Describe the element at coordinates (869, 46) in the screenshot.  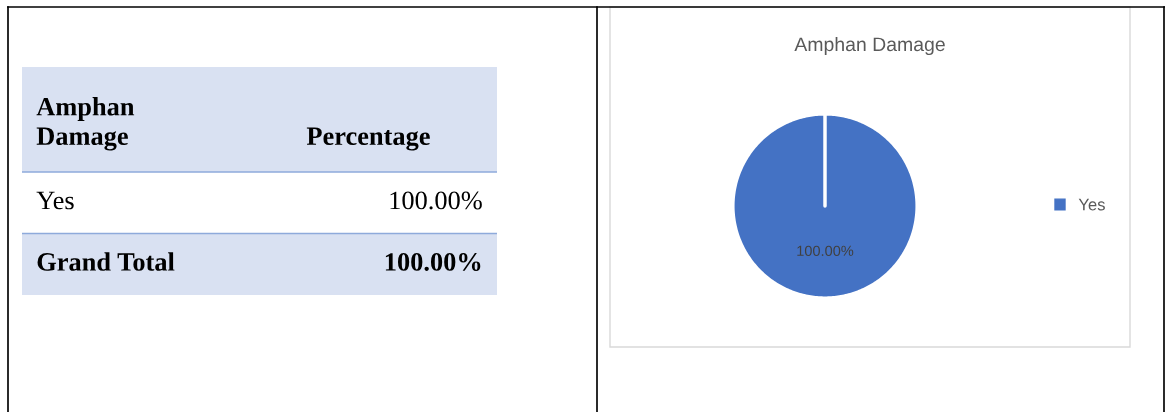
I see `chart-title: Amphan Damage` at that location.